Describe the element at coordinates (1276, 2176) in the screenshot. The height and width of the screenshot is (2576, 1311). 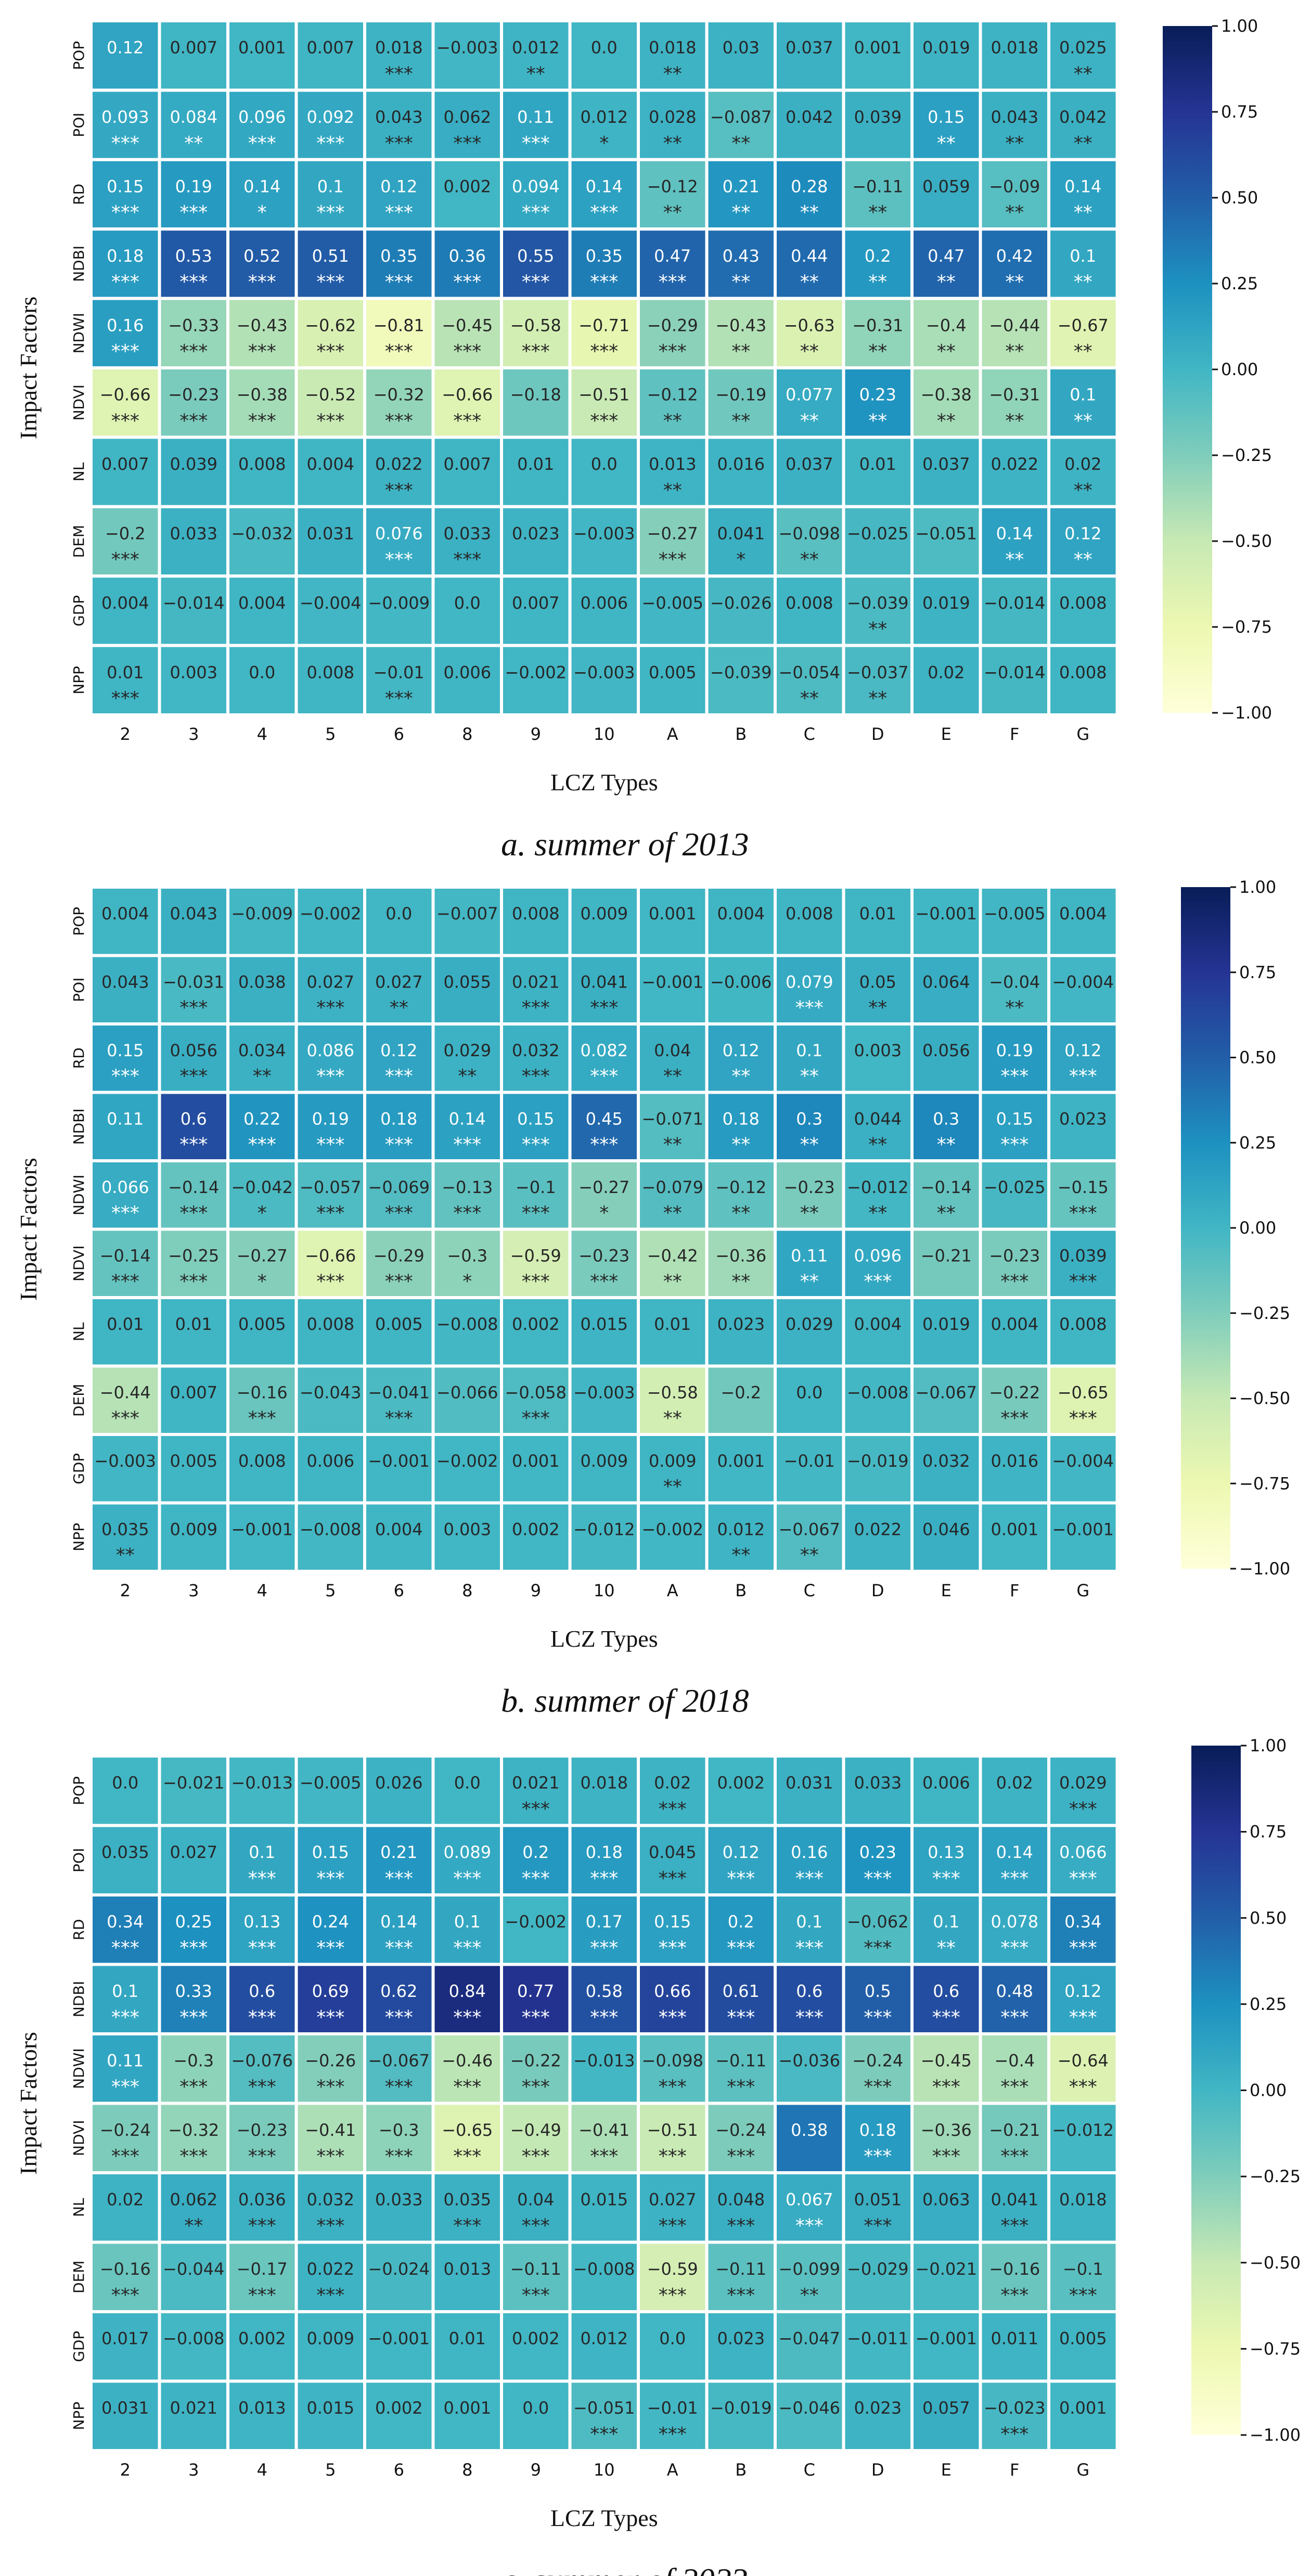
I see `colorbar-tick-label: −0.25` at that location.